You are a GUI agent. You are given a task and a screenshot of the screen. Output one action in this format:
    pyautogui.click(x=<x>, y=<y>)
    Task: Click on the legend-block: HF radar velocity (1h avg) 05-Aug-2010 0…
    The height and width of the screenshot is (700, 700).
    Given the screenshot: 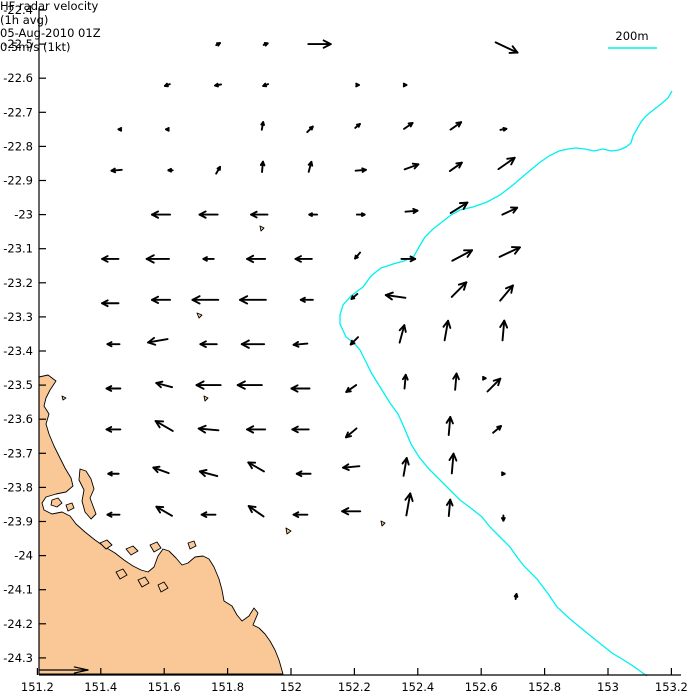 What is the action you would take?
    pyautogui.click(x=350, y=27)
    